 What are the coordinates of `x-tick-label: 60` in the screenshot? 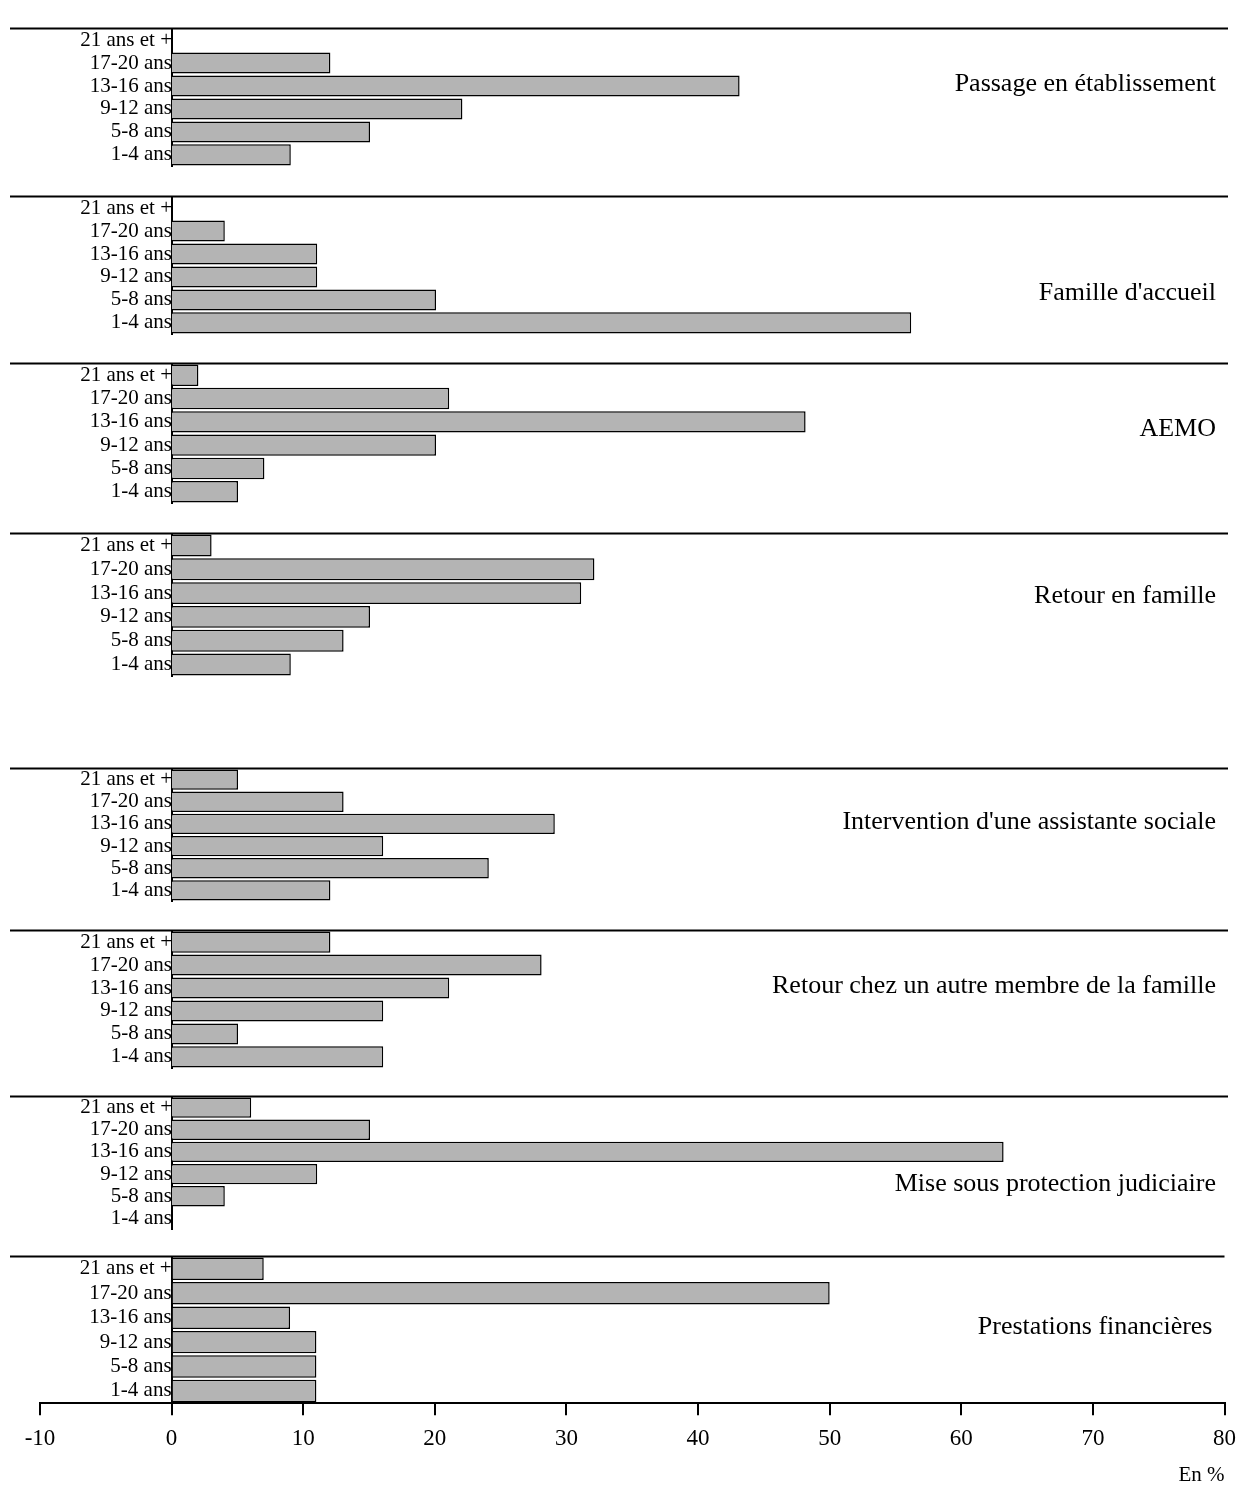 It's located at (961, 1438).